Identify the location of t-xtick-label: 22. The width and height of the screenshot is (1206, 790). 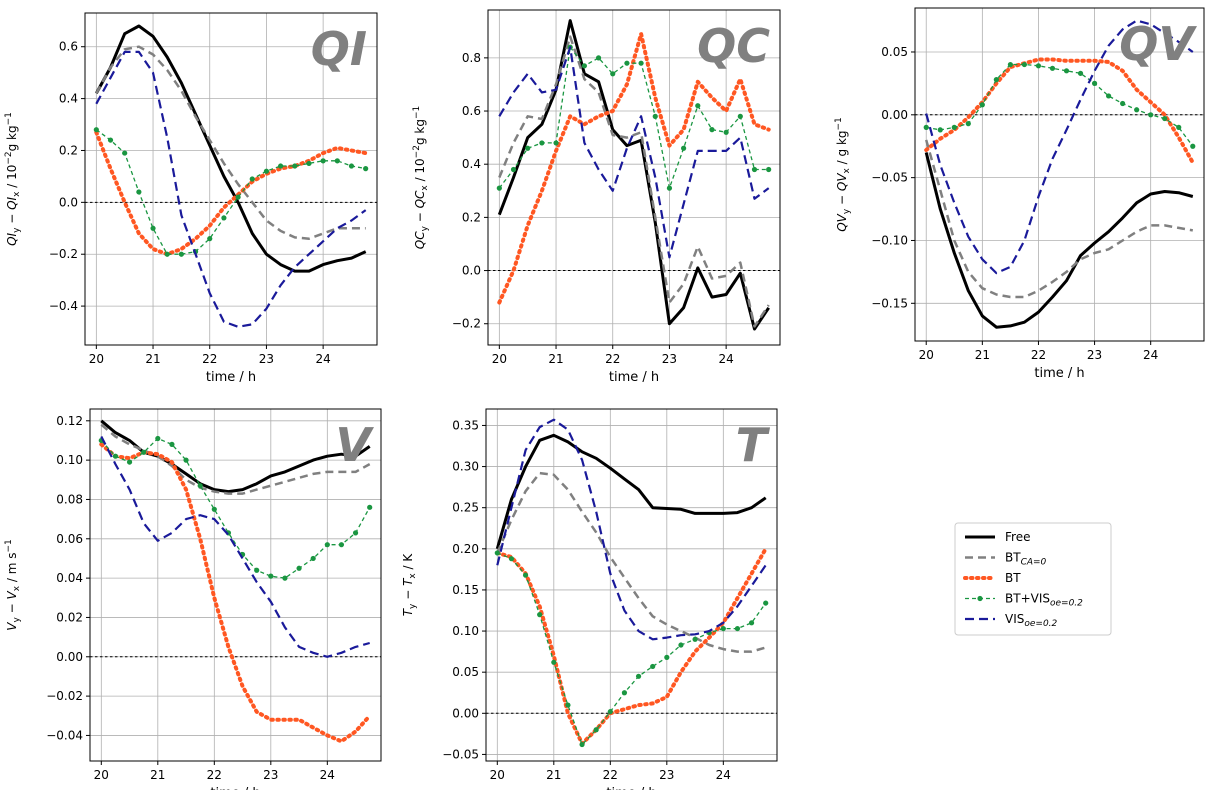
(610, 775).